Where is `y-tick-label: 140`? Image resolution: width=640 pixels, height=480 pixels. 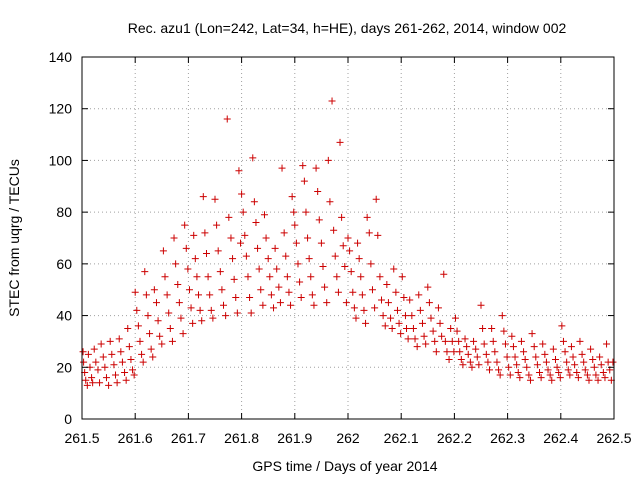
y-tick-label: 140 is located at coordinates (61, 57).